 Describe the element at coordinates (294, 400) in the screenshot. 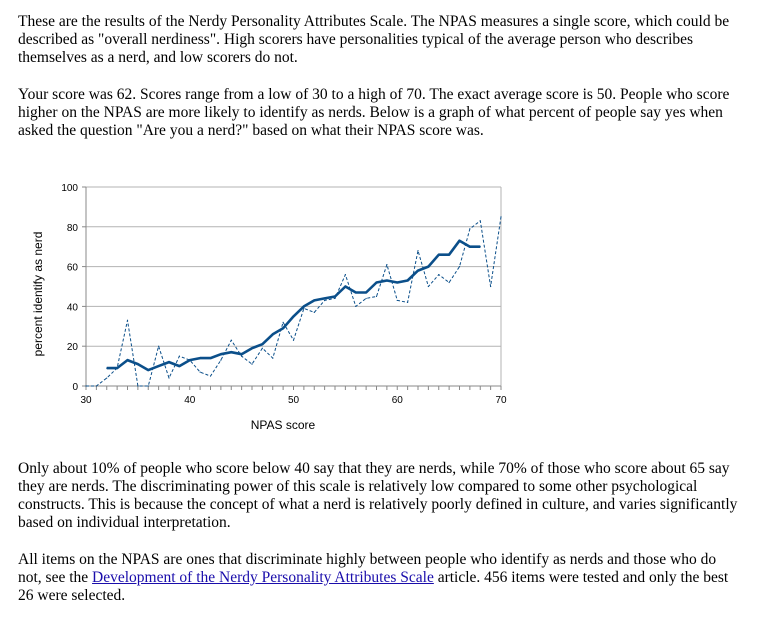

I see `x-tick-label: 50` at that location.